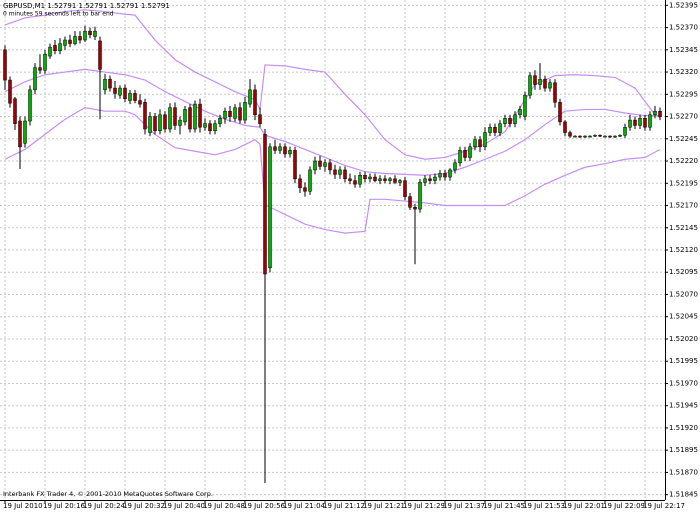 The height and width of the screenshot is (514, 700). Describe the element at coordinates (683, 72) in the screenshot. I see `y-tick-label: 1.52320` at that location.